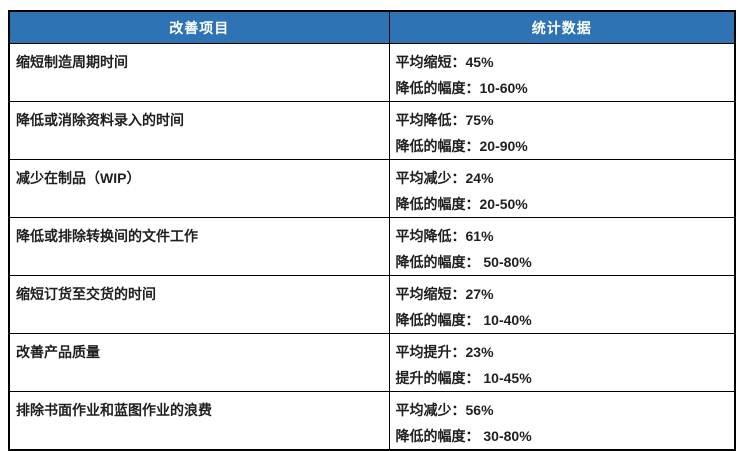  What do you see at coordinates (444, 236) in the screenshot?
I see `stat-line-average: 平均降低：61%` at bounding box center [444, 236].